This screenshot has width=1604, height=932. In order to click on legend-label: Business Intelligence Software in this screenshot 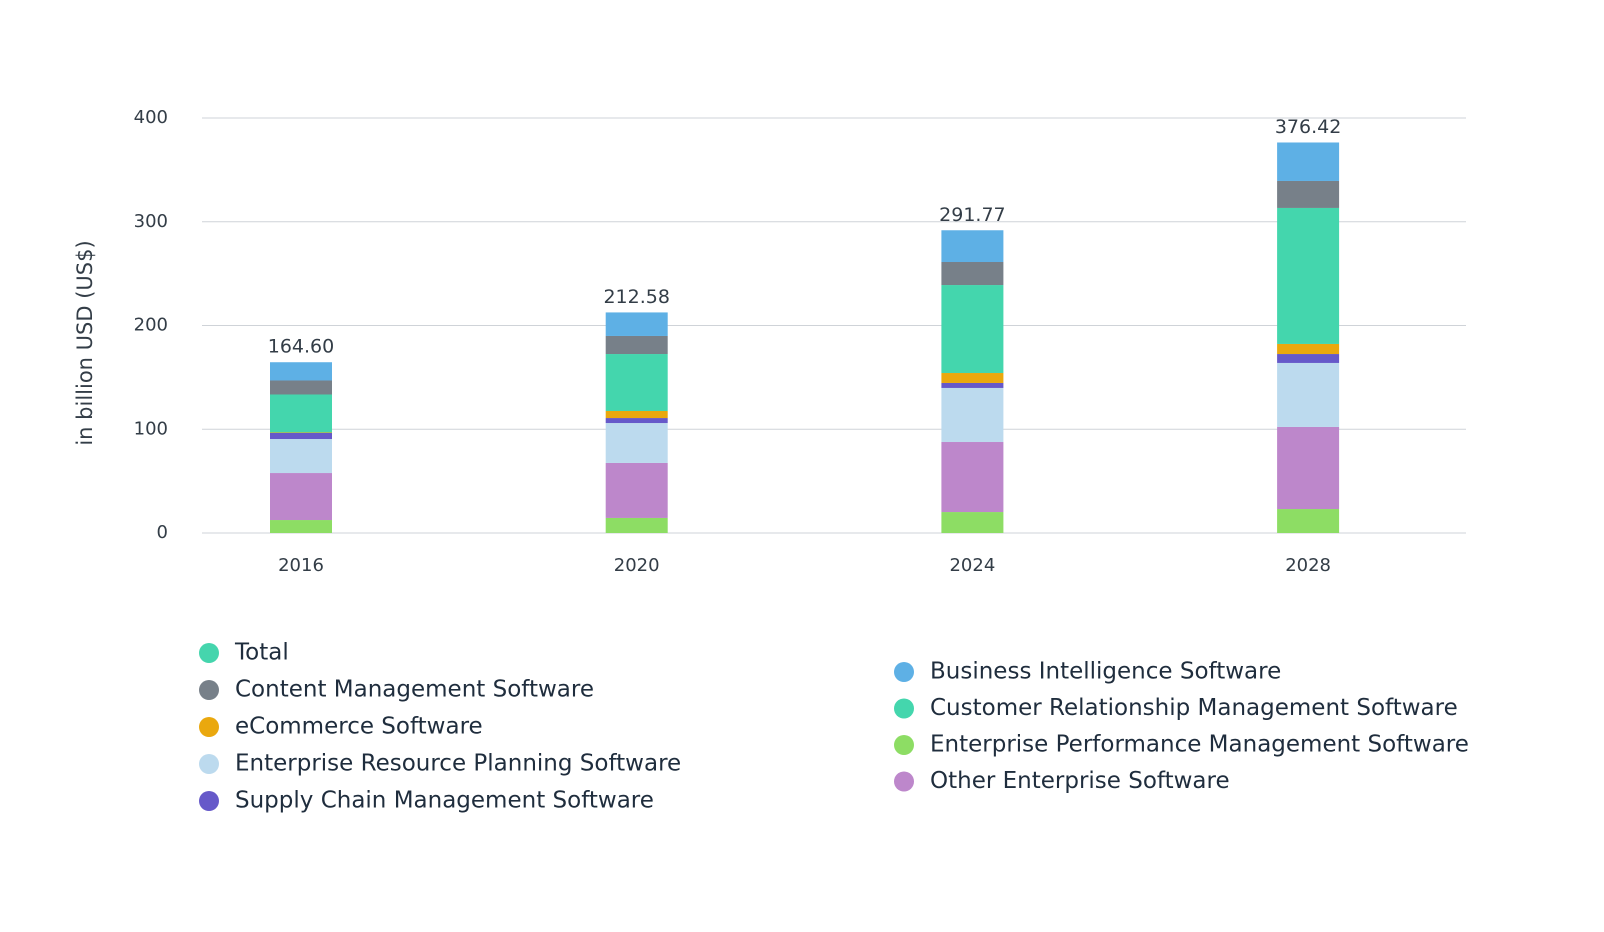, I will do `click(1105, 672)`.